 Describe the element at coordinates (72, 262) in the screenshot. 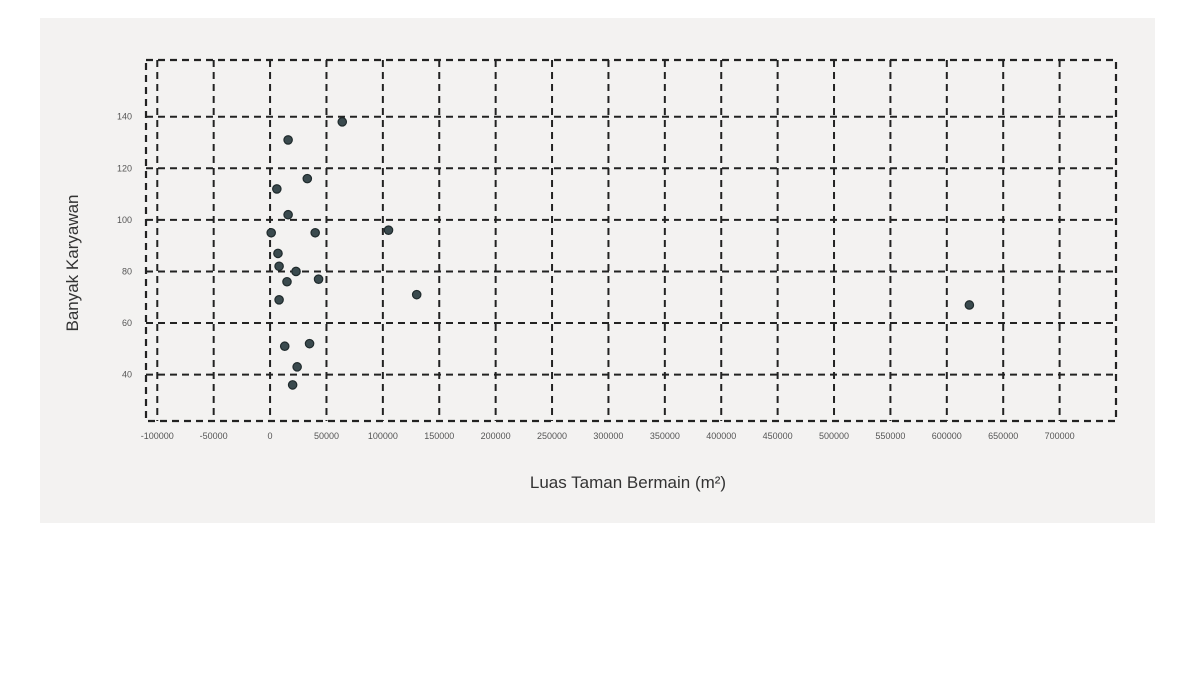

I see `y-axis-title: Banyak Karyawan` at that location.